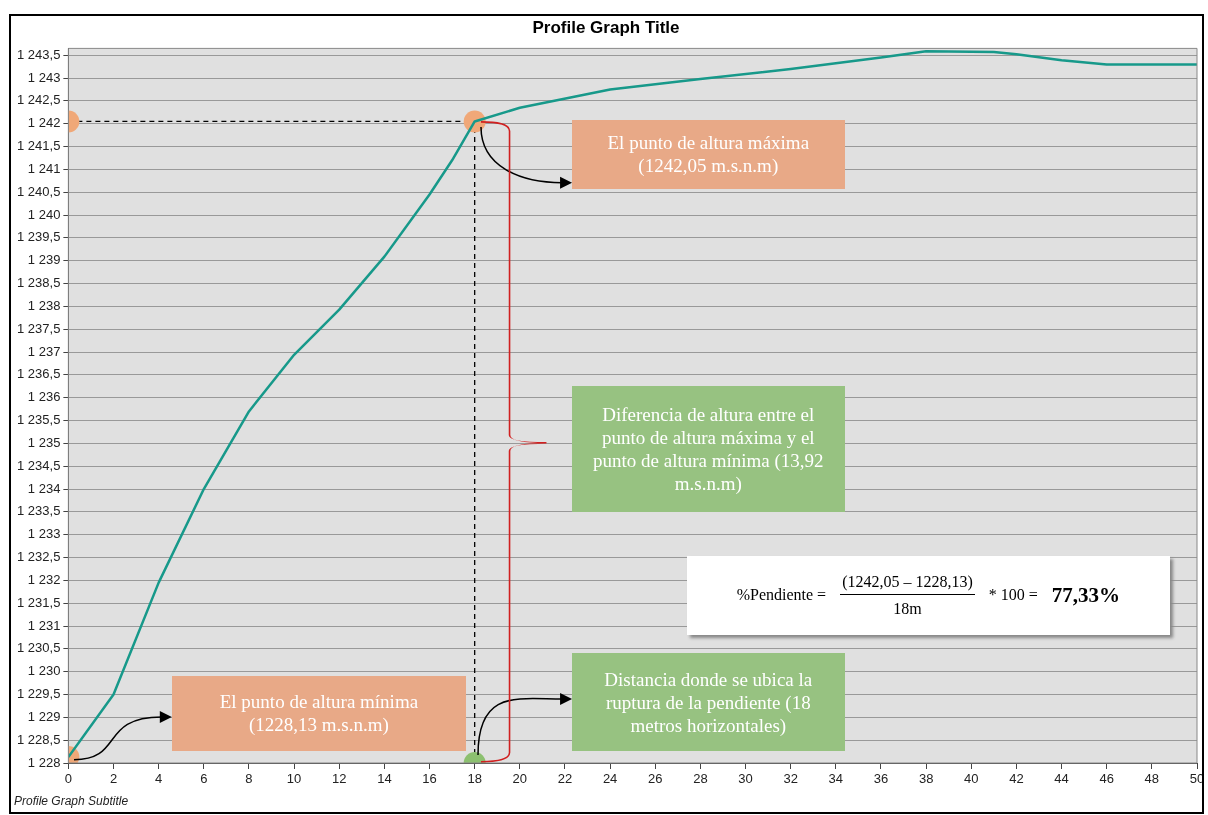  Describe the element at coordinates (745, 779) in the screenshot. I see `x-tick-label: 30` at that location.